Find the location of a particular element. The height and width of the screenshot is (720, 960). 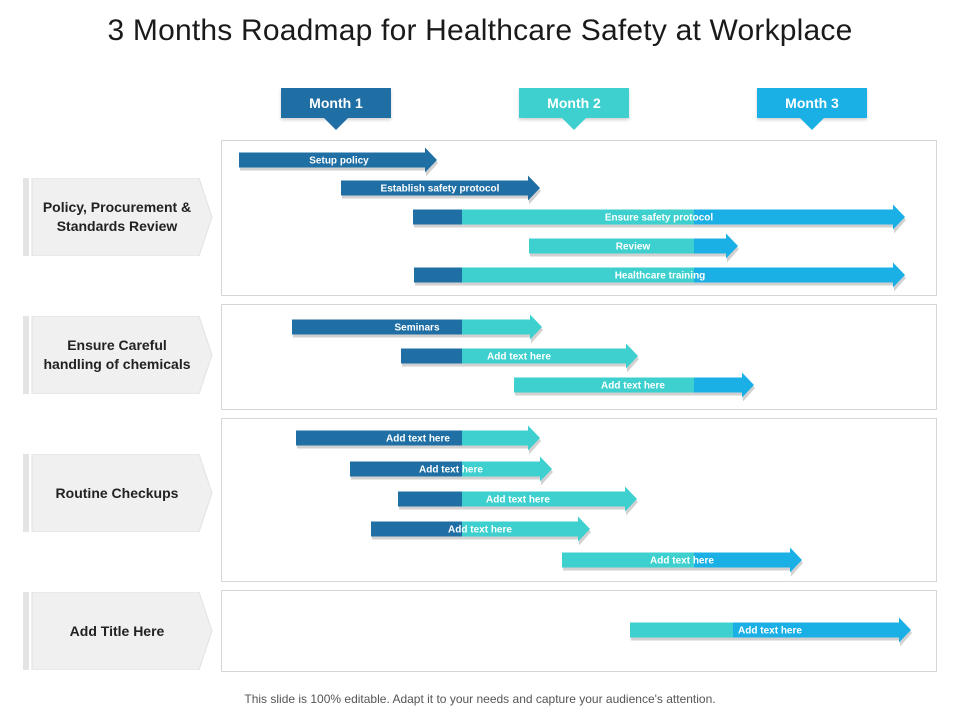

task-arrow-1-4: Review is located at coordinates (634, 248).